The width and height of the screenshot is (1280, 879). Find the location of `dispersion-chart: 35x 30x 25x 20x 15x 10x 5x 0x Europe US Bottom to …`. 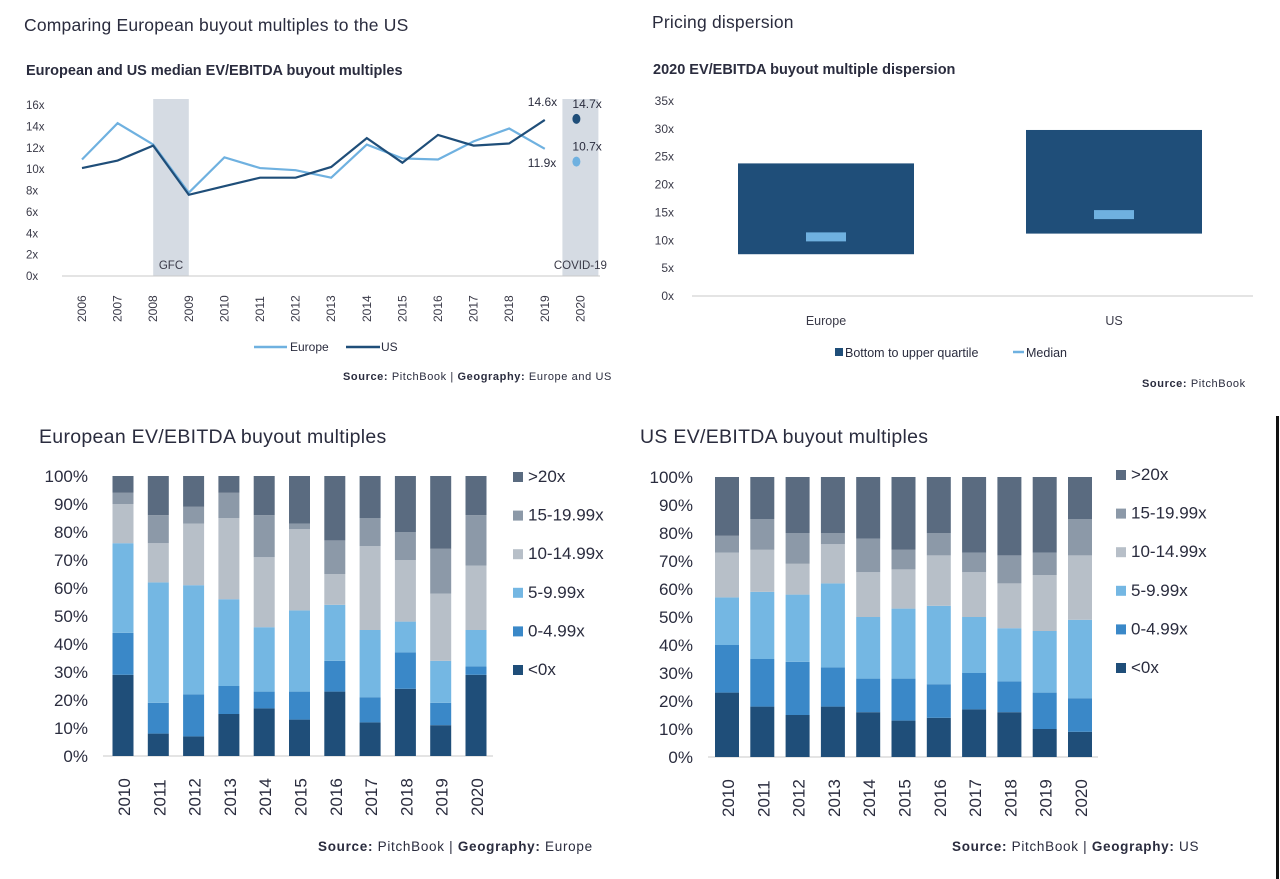

dispersion-chart: 35x 30x 25x 20x 15x 10x 5x 0x Europe US Bottom to … is located at coordinates (954, 227).